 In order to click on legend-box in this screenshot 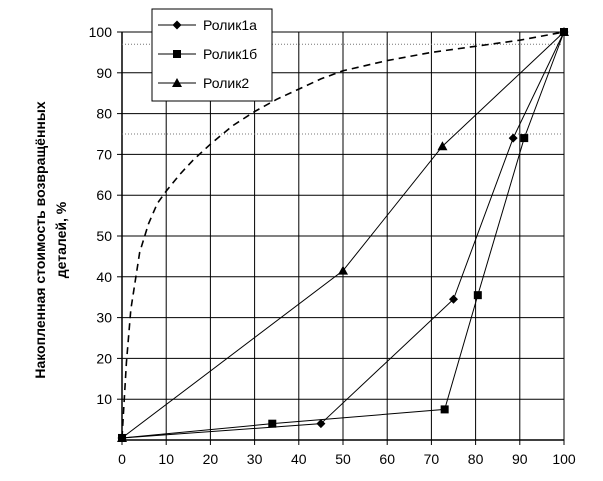, I will do `click(212, 55)`.